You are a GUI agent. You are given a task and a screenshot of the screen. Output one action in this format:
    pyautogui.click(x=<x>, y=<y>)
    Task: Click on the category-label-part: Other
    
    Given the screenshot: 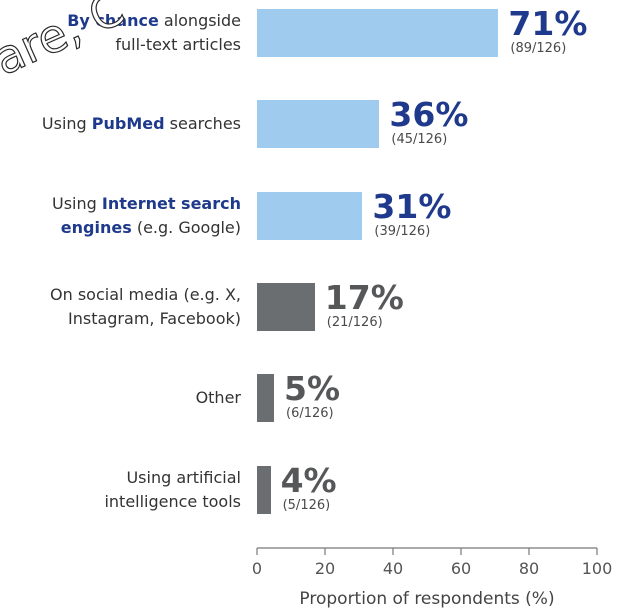 What is the action you would take?
    pyautogui.click(x=218, y=398)
    